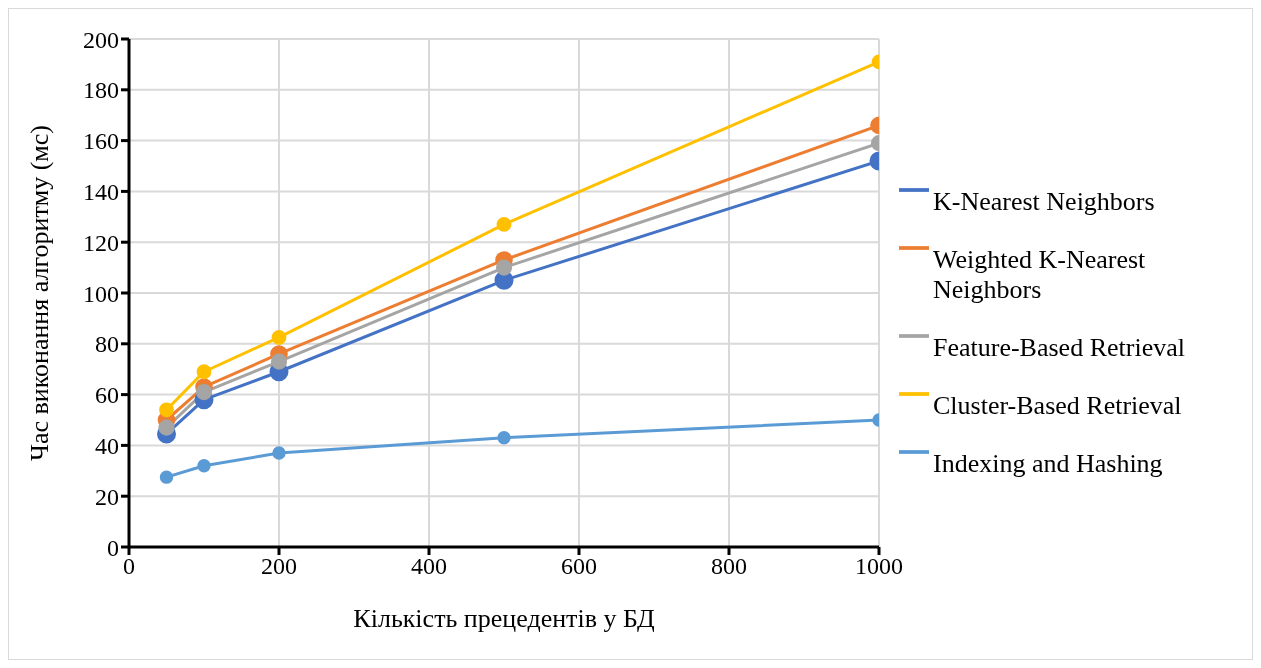 Image resolution: width=1261 pixels, height=668 pixels. Describe the element at coordinates (1048, 464) in the screenshot. I see `legend-label: Indexing and Hashing` at that location.